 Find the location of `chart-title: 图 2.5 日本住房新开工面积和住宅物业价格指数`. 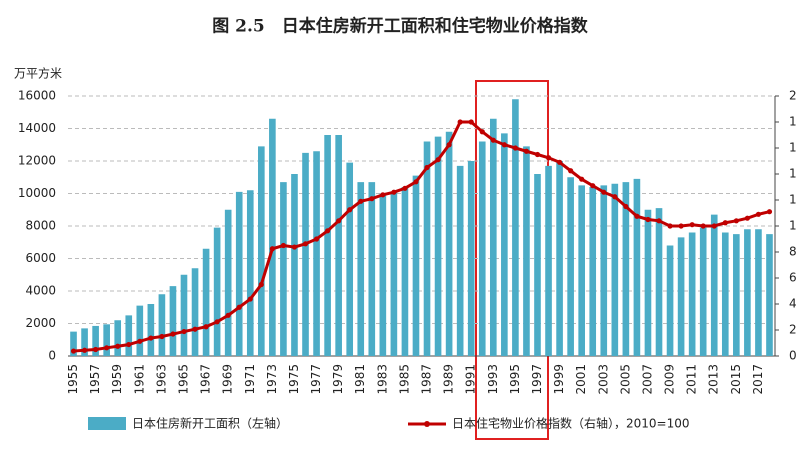

chart-title: 图 2.5 日本住房新开工面积和住宅物业价格指数 is located at coordinates (400, 26).